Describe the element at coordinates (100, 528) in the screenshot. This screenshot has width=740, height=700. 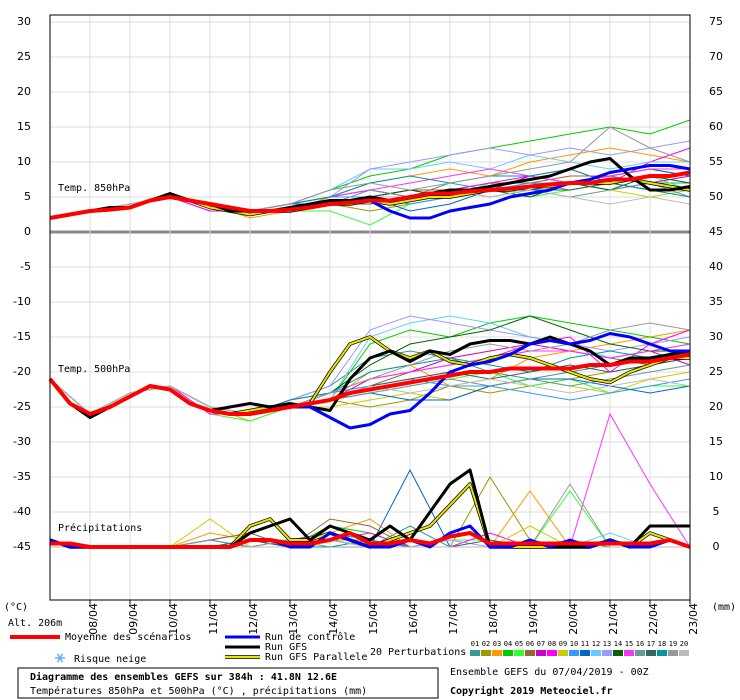
I see `panel-label: Précipitations` at that location.